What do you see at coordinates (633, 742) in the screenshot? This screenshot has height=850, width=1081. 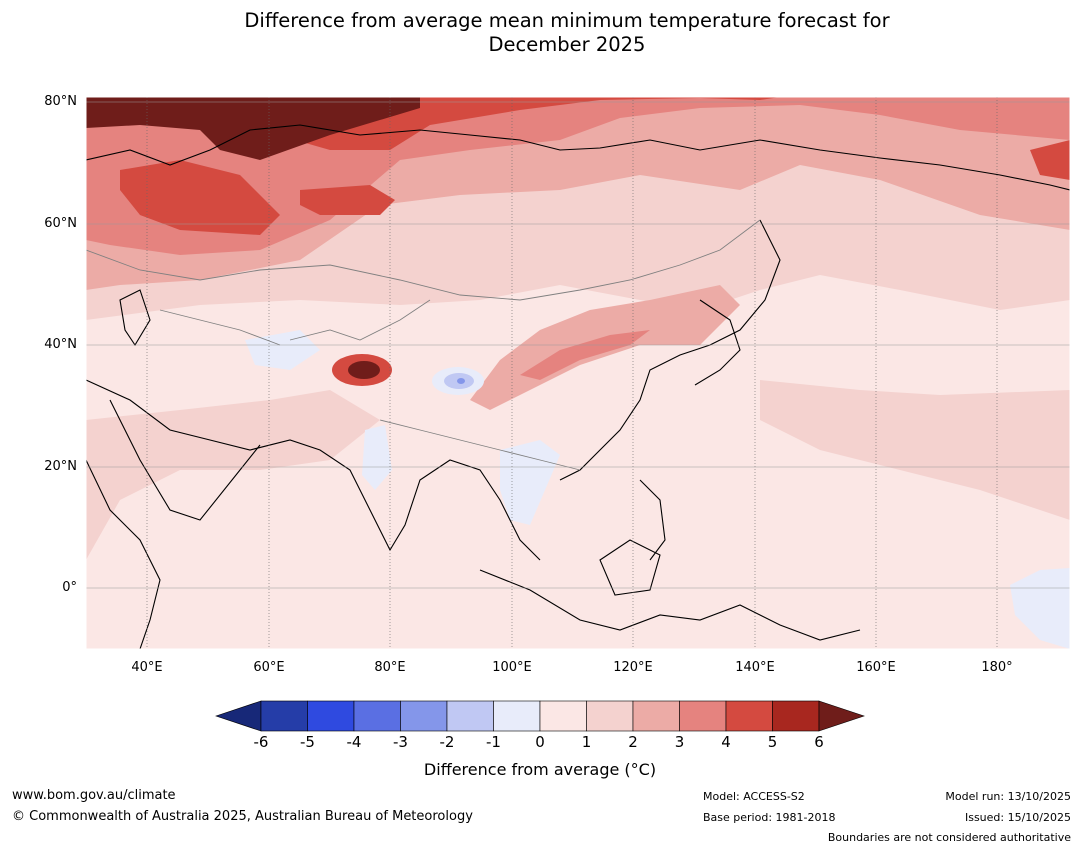 I see `colorbar-tick-label: 2` at bounding box center [633, 742].